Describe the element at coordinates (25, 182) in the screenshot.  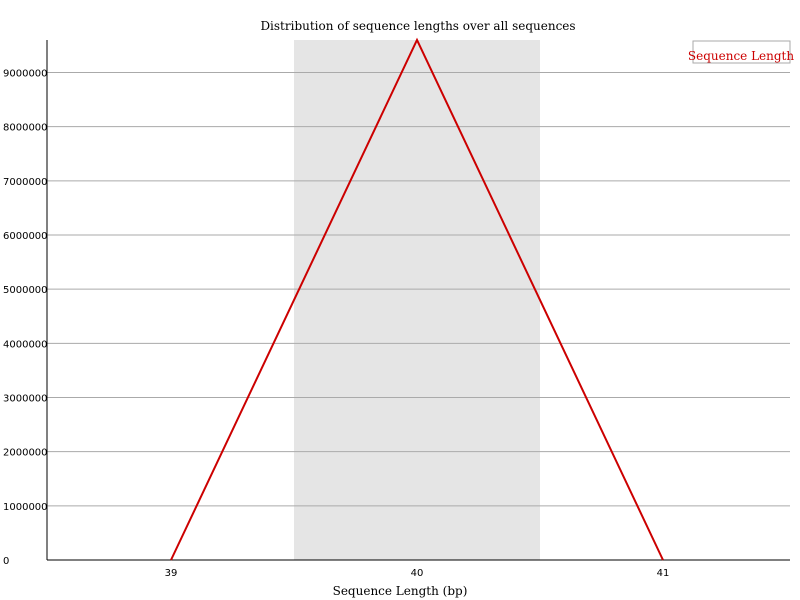
I see `y-tick-label: 7000000` at that location.